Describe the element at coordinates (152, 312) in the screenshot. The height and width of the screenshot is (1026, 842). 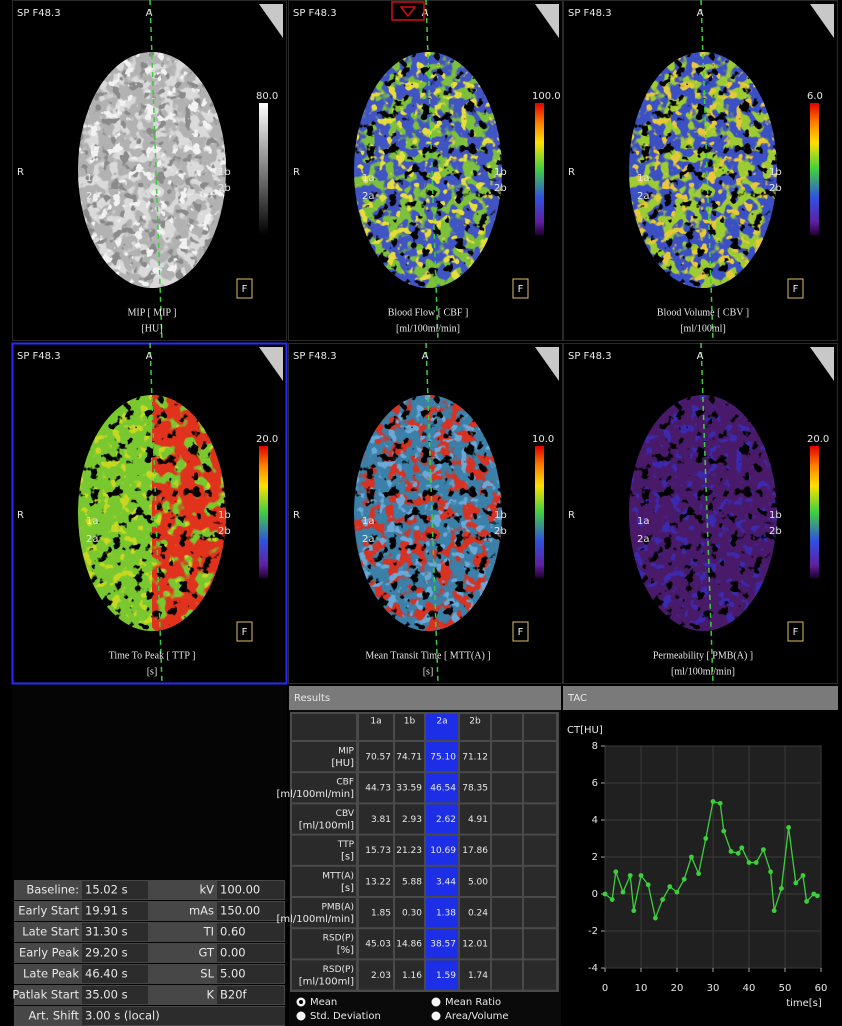
I see `map-title: MIP [ MIP ]` at that location.